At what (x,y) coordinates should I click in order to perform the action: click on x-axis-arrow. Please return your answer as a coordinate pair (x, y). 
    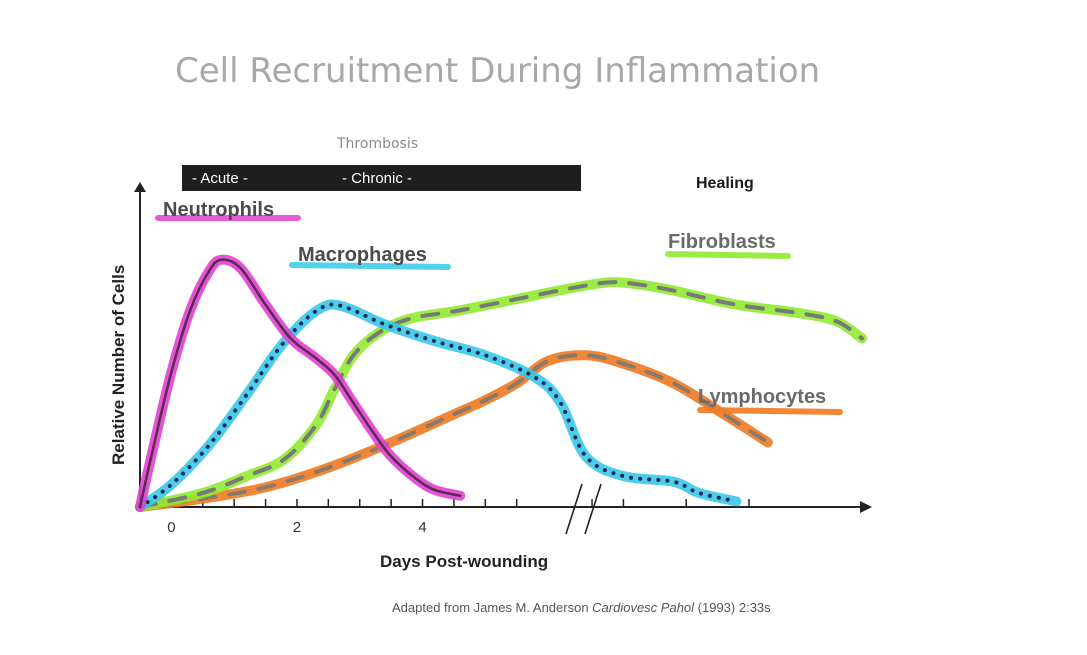
    Looking at the image, I should click on (866, 507).